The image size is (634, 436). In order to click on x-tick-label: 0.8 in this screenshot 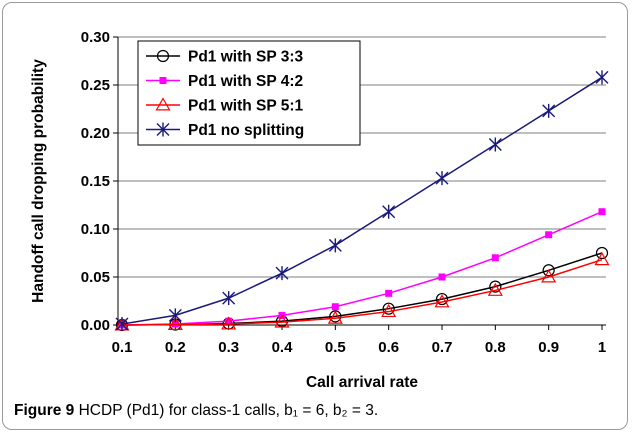, I will do `click(495, 347)`.